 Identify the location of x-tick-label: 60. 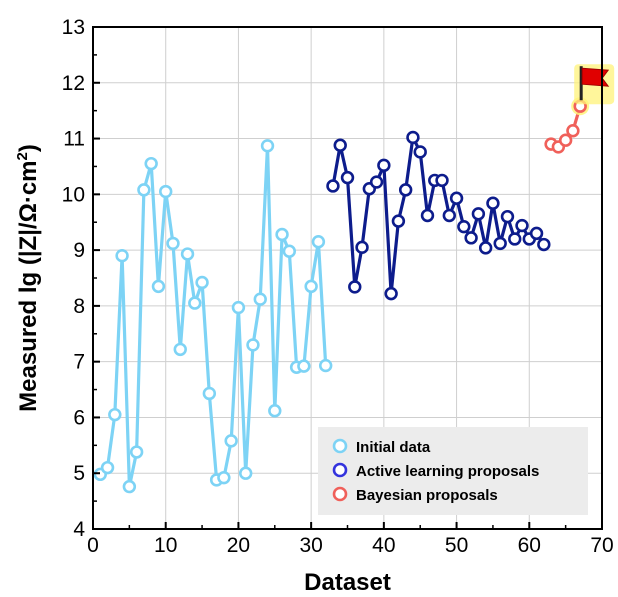
(529, 545).